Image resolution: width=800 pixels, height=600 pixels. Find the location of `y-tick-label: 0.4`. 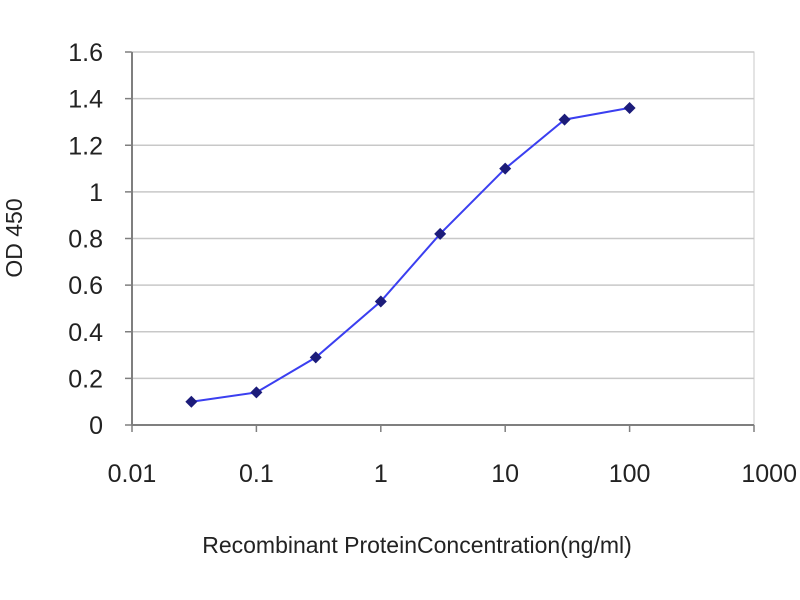

y-tick-label: 0.4 is located at coordinates (85, 333).